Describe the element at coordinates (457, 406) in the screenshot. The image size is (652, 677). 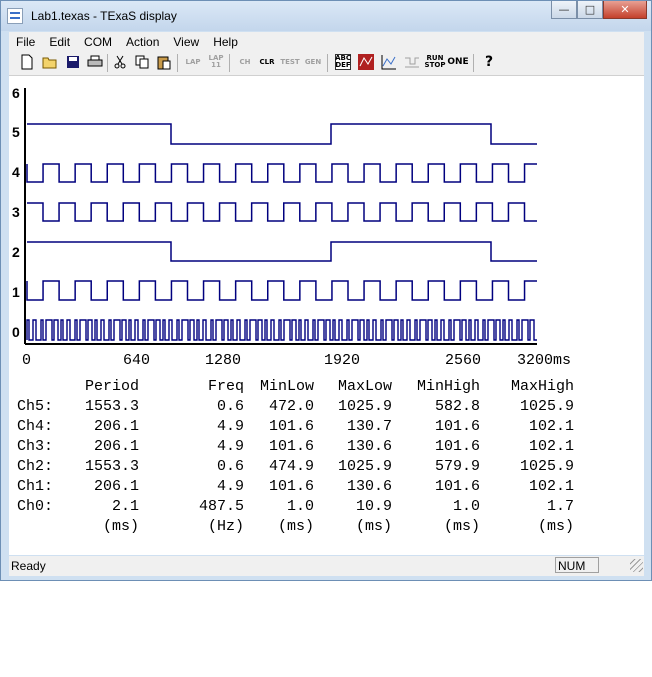
I see `stats-cell: 582.8` at that location.